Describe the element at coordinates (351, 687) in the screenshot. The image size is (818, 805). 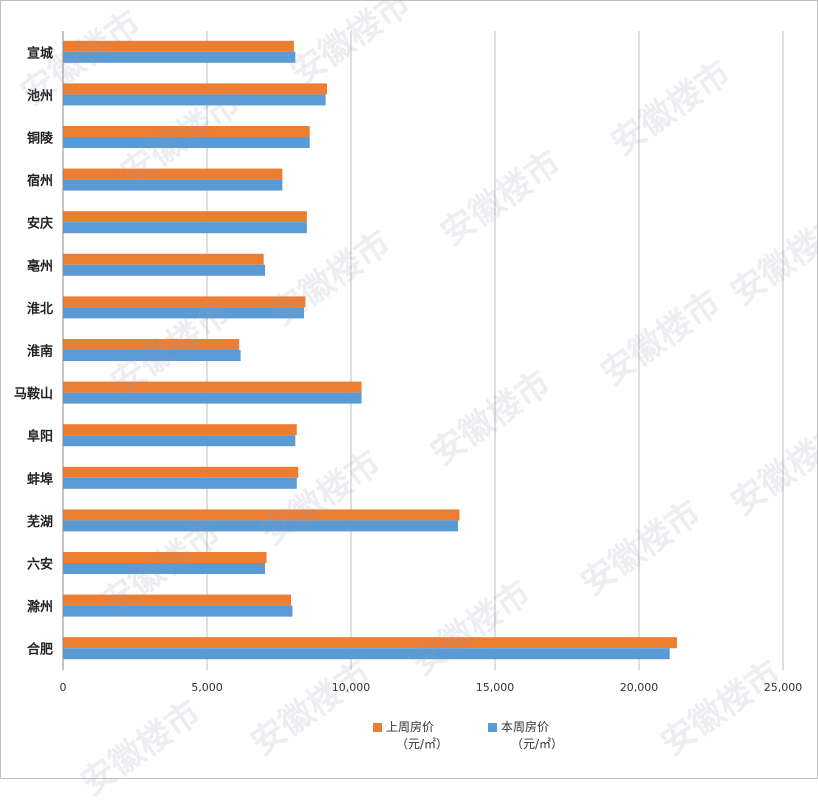
I see `x-tick-label: 10,000` at that location.